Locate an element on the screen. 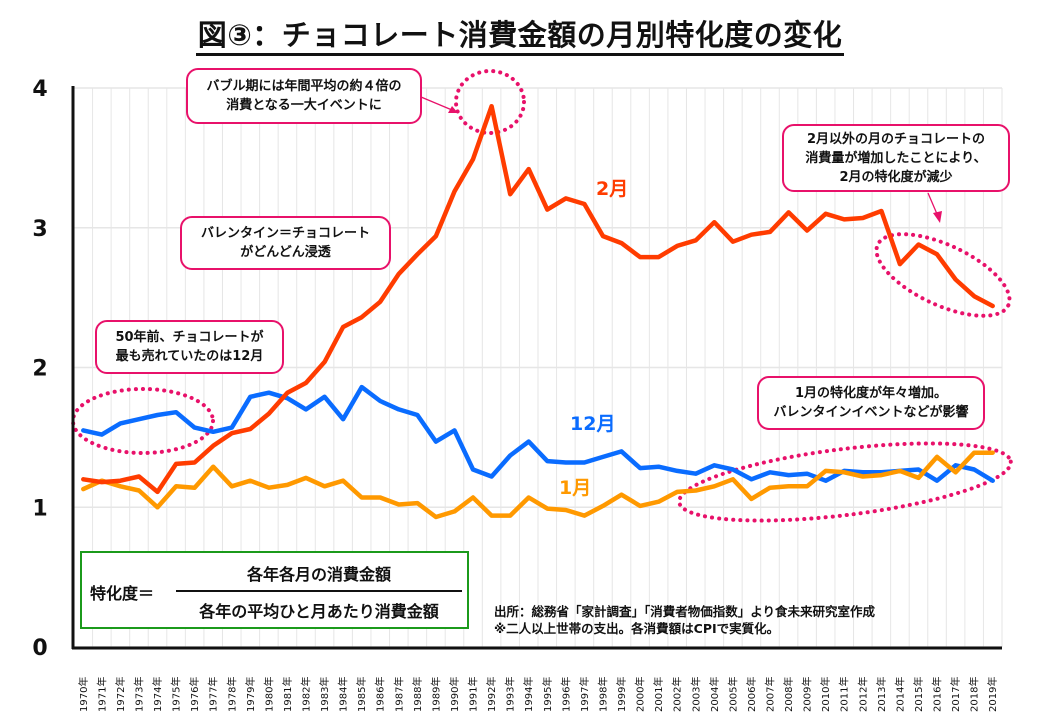 Image resolution: width=1040 pixels, height=720 pixels. annotation-bubble-era: バブル期には年間平均の約４倍の 消費となる一大イベントに is located at coordinates (304, 96).